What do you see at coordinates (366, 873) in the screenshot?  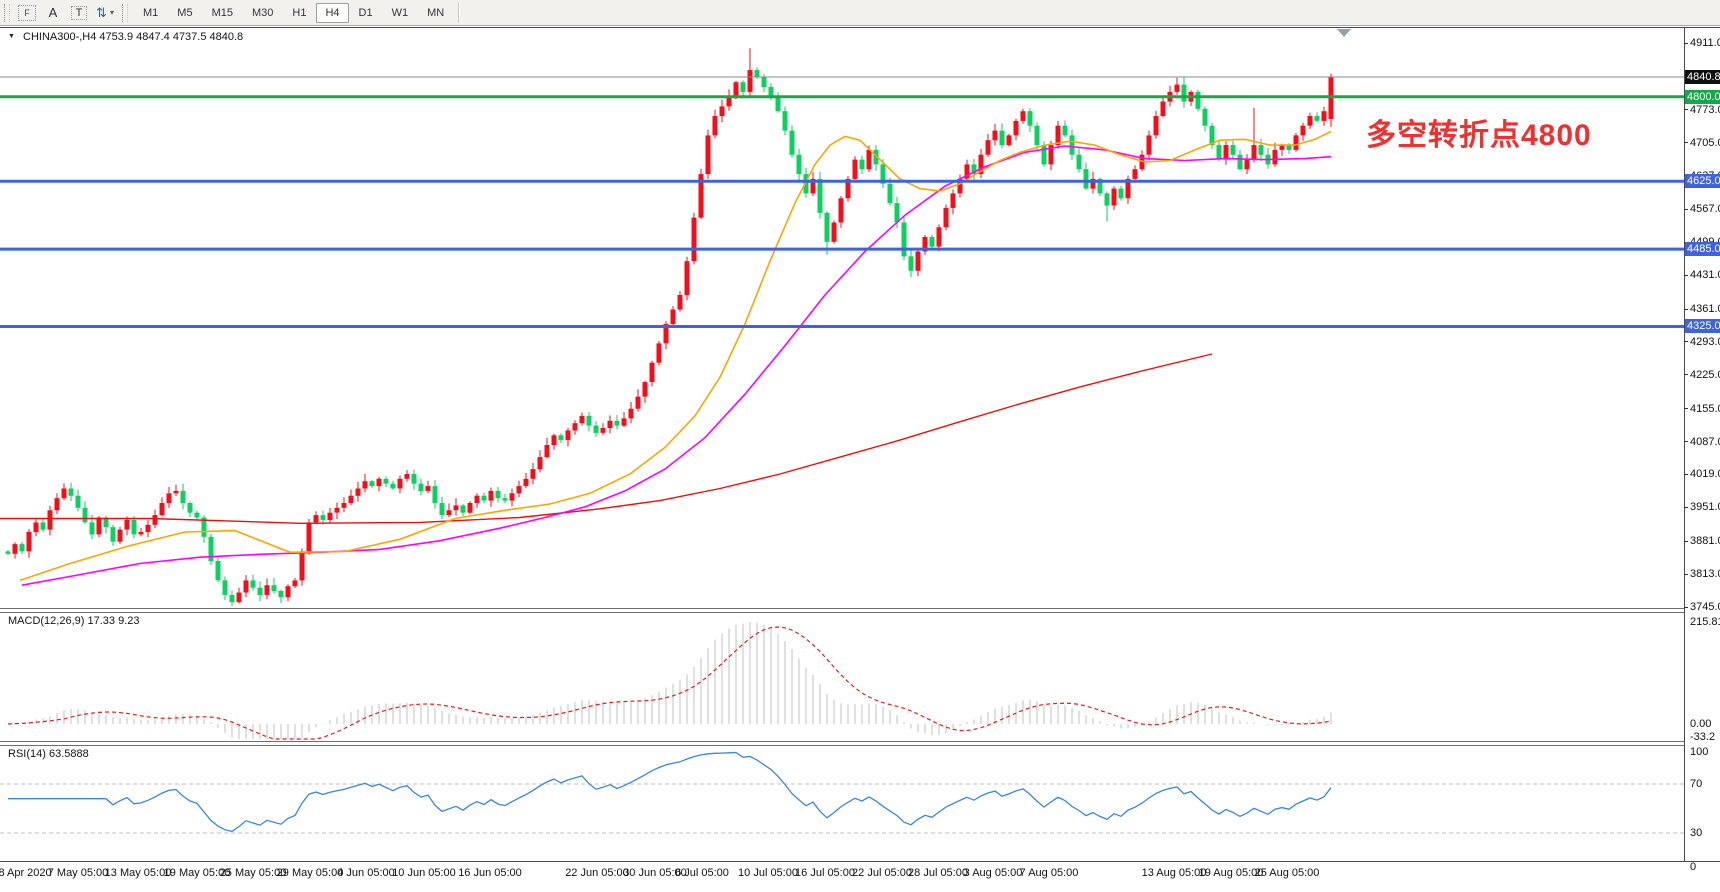 I see `date-label: 4 Jun 05:00` at bounding box center [366, 873].